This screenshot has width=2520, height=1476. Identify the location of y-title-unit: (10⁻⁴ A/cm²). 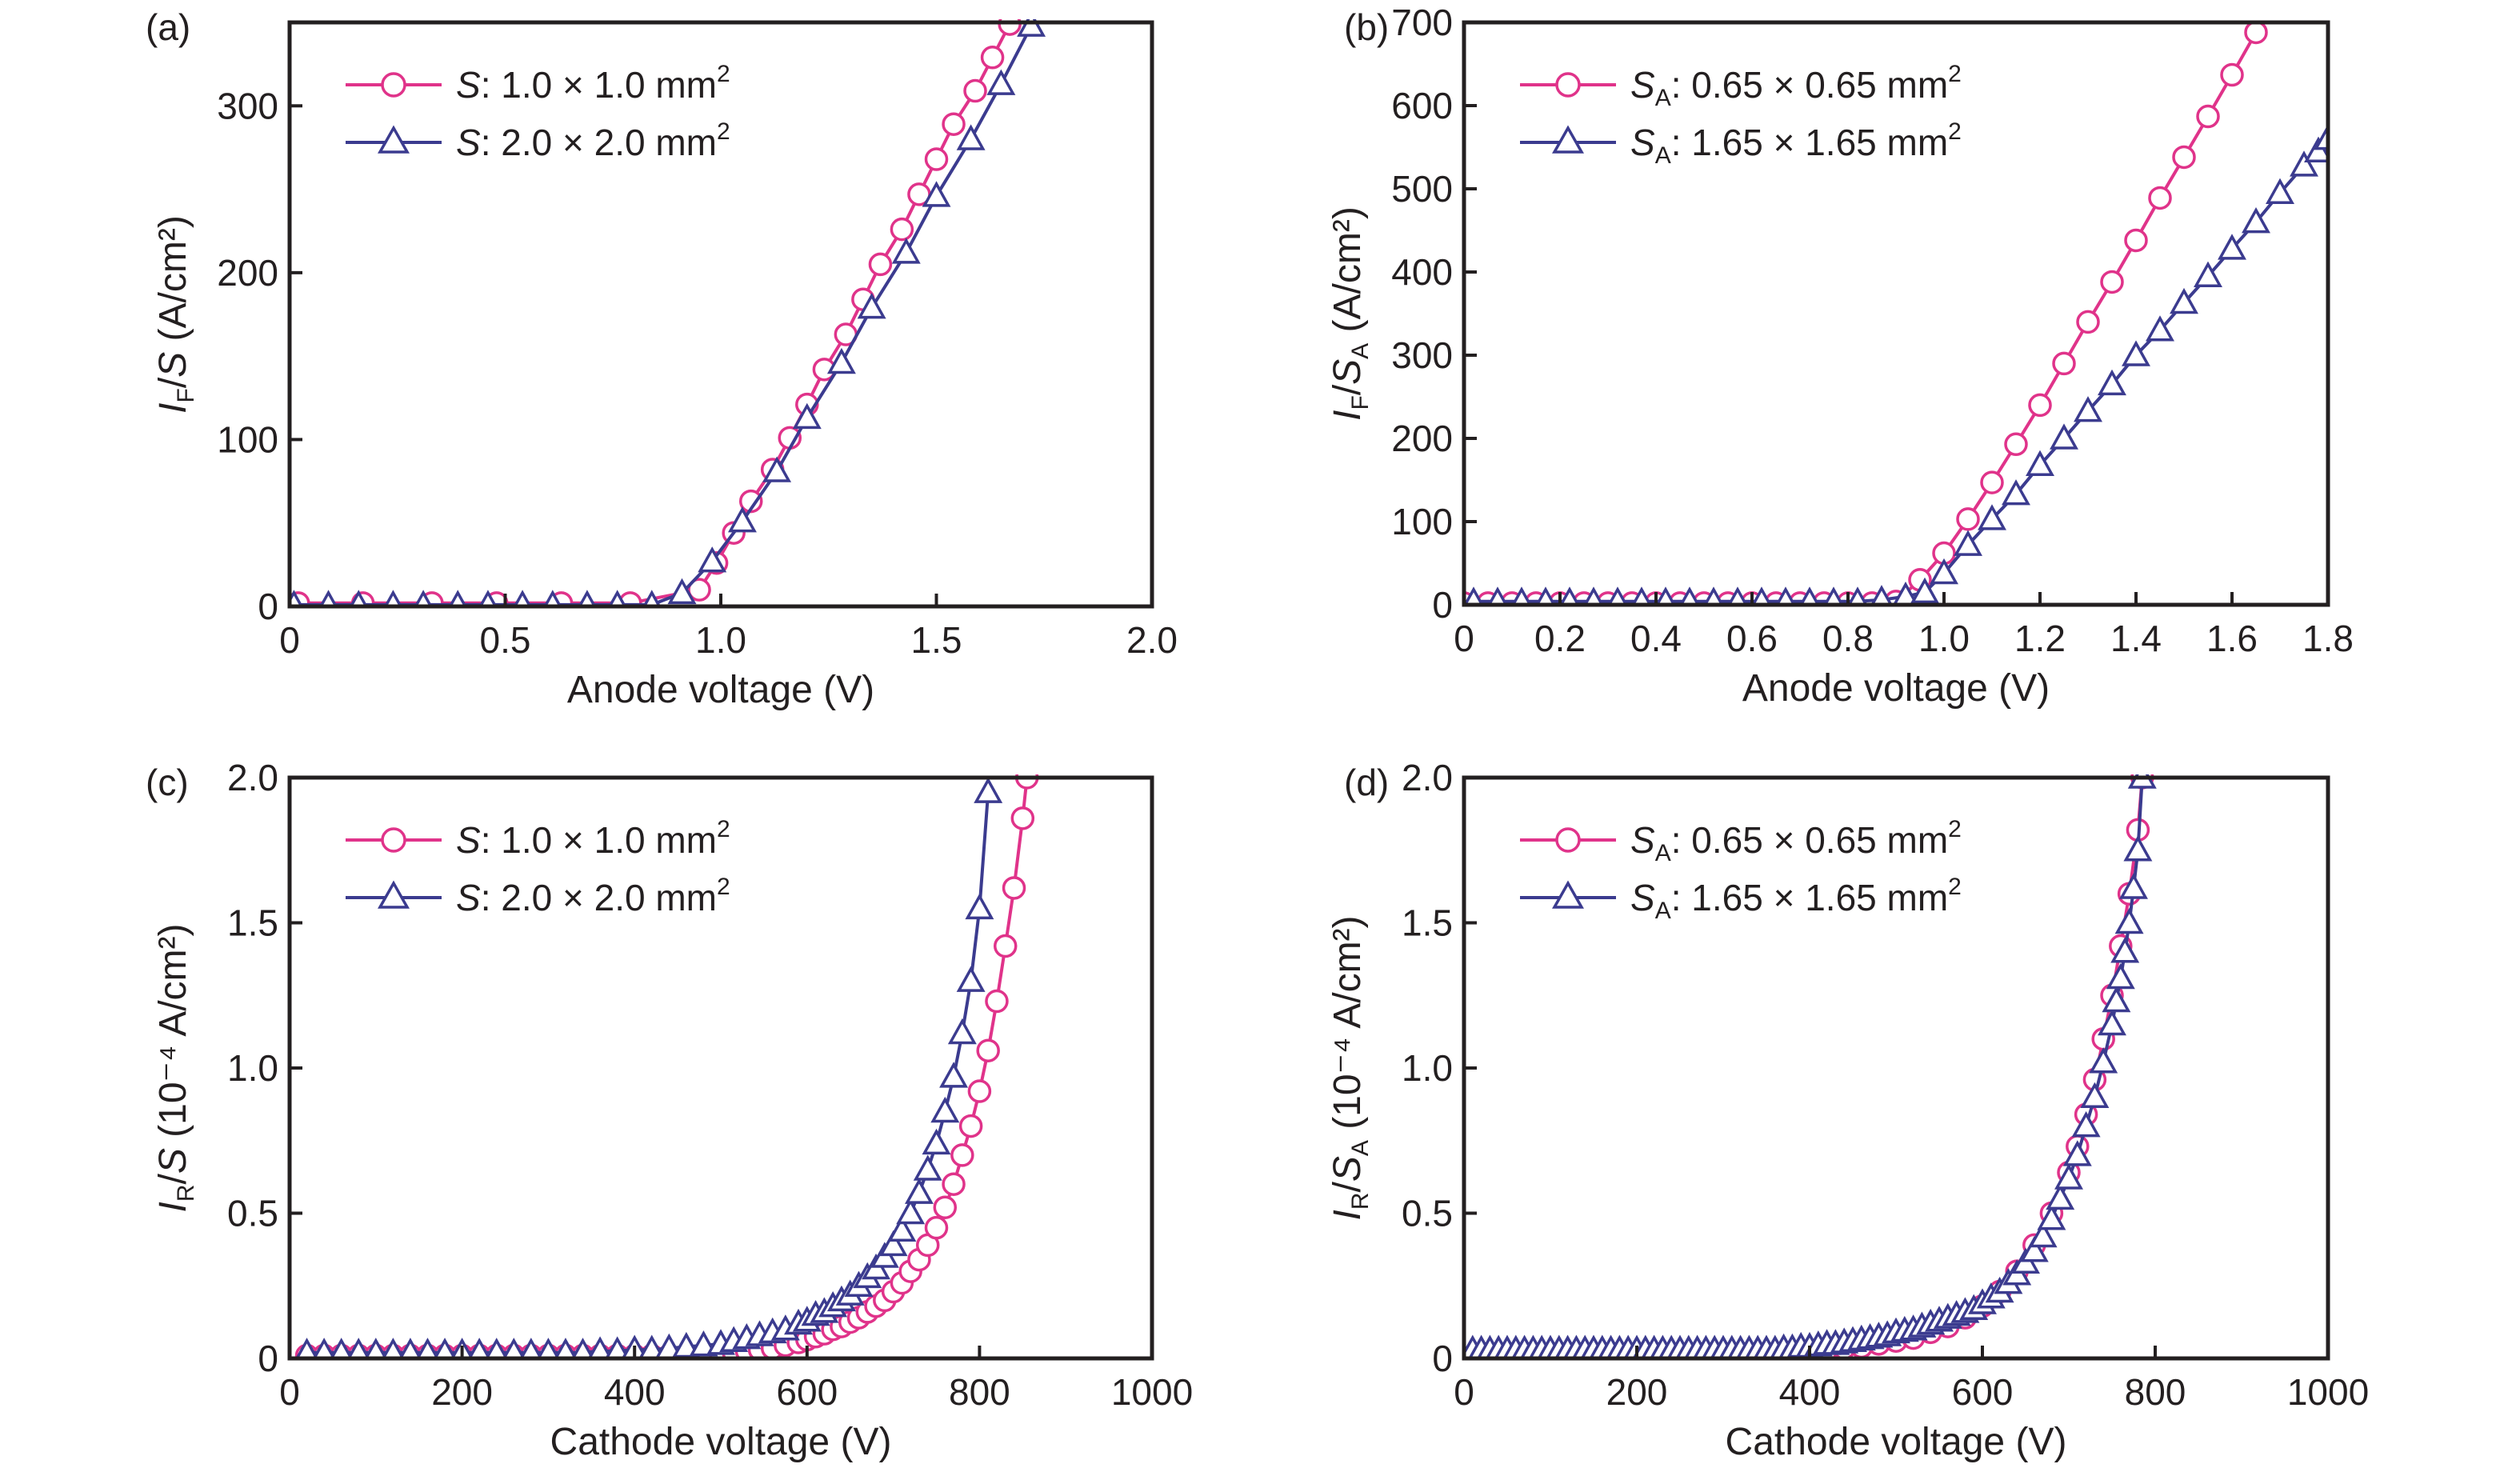
(1347, 1027).